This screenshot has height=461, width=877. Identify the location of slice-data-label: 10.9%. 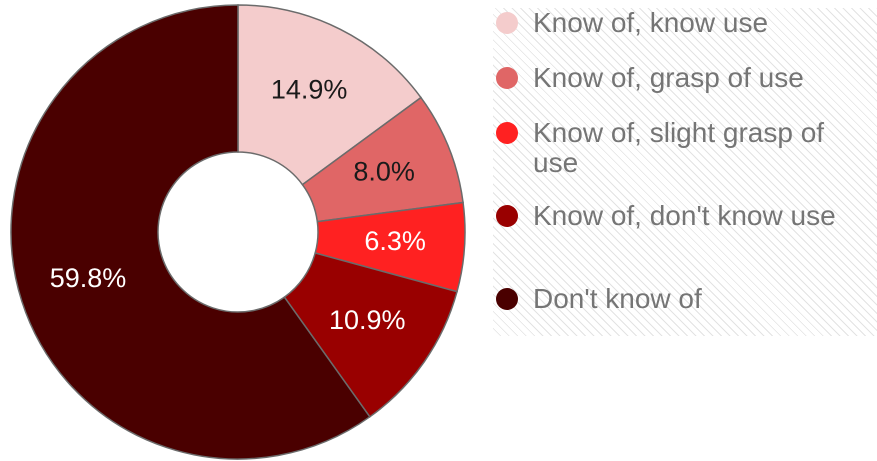
(367, 320).